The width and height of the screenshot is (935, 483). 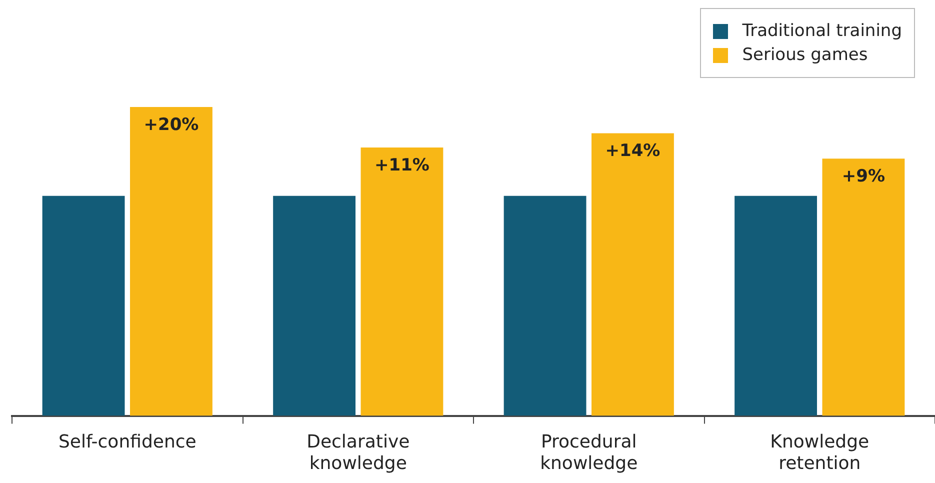 I want to click on legend-label: Traditional training, so click(x=822, y=31).